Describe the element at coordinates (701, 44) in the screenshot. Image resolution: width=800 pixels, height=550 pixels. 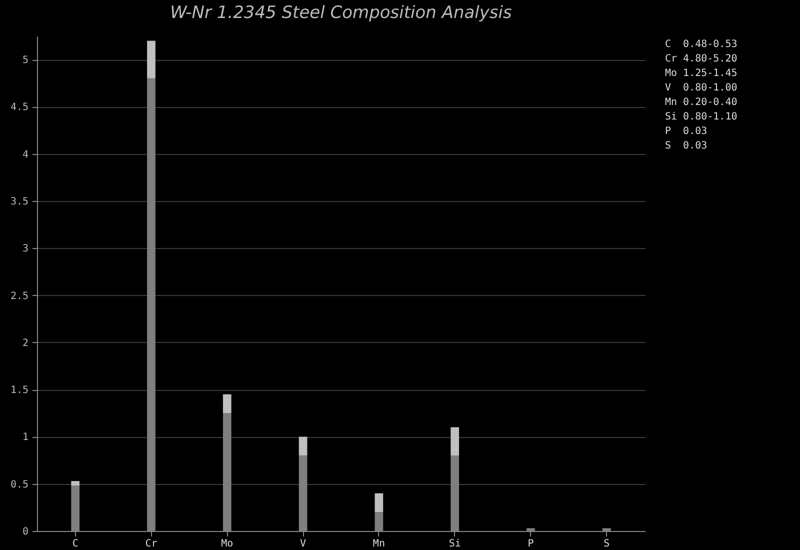
I see `text: C 0.48-0.53` at that location.